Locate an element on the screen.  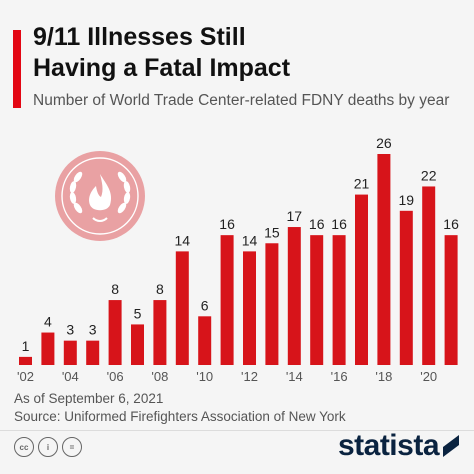
laurel-wreath-flame-icon is located at coordinates (100, 196).